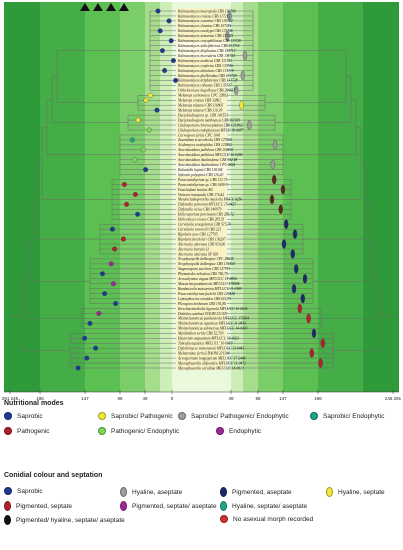 The width and height of the screenshot is (403, 550). I want to click on taxon-label: Kalmusomyces conicus CBS 117215, so click(203, 16).